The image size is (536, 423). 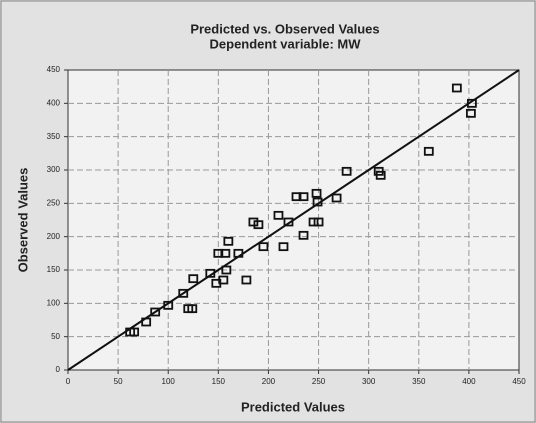 What do you see at coordinates (284, 28) in the screenshot?
I see `chart-title: Predicted vs. Observed Values` at bounding box center [284, 28].